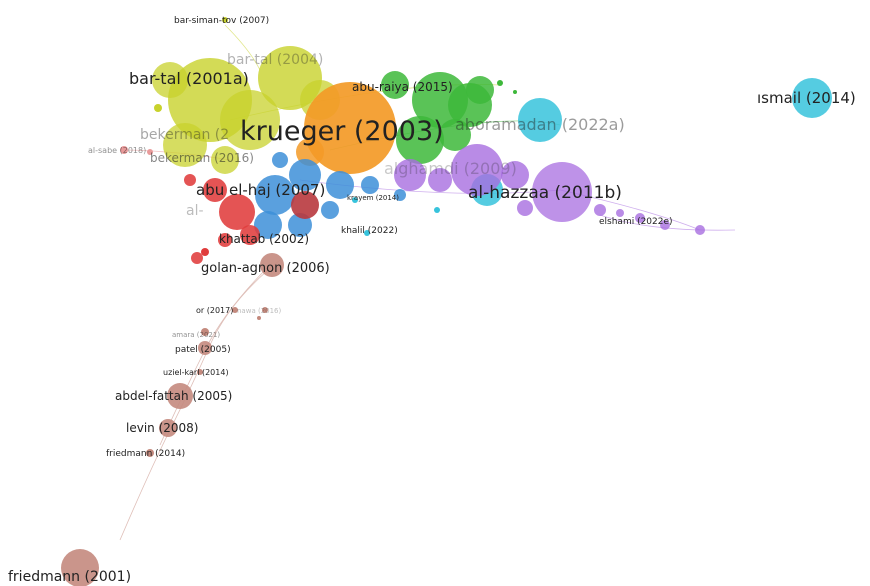 The height and width of the screenshot is (586, 870). I want to click on cluster-brown, so click(172, 419).